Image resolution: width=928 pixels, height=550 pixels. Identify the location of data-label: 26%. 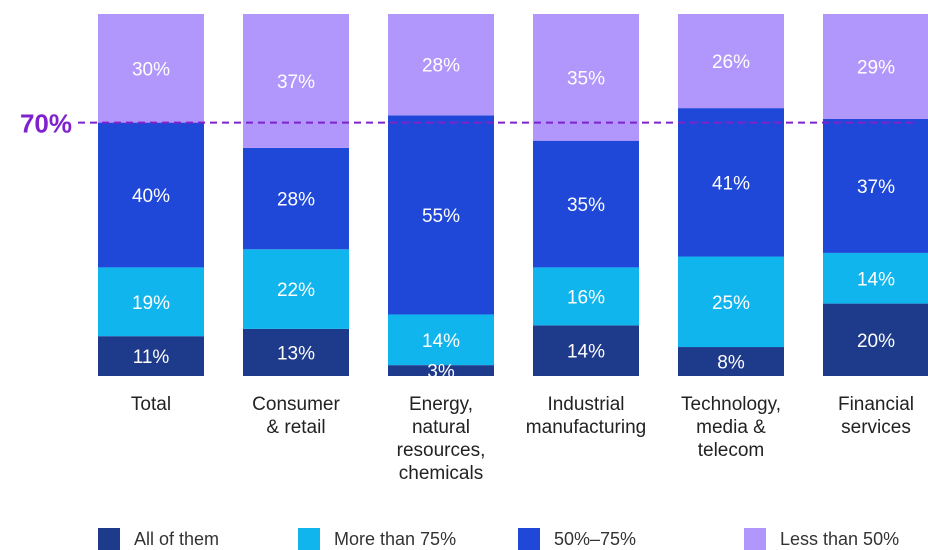
(731, 62).